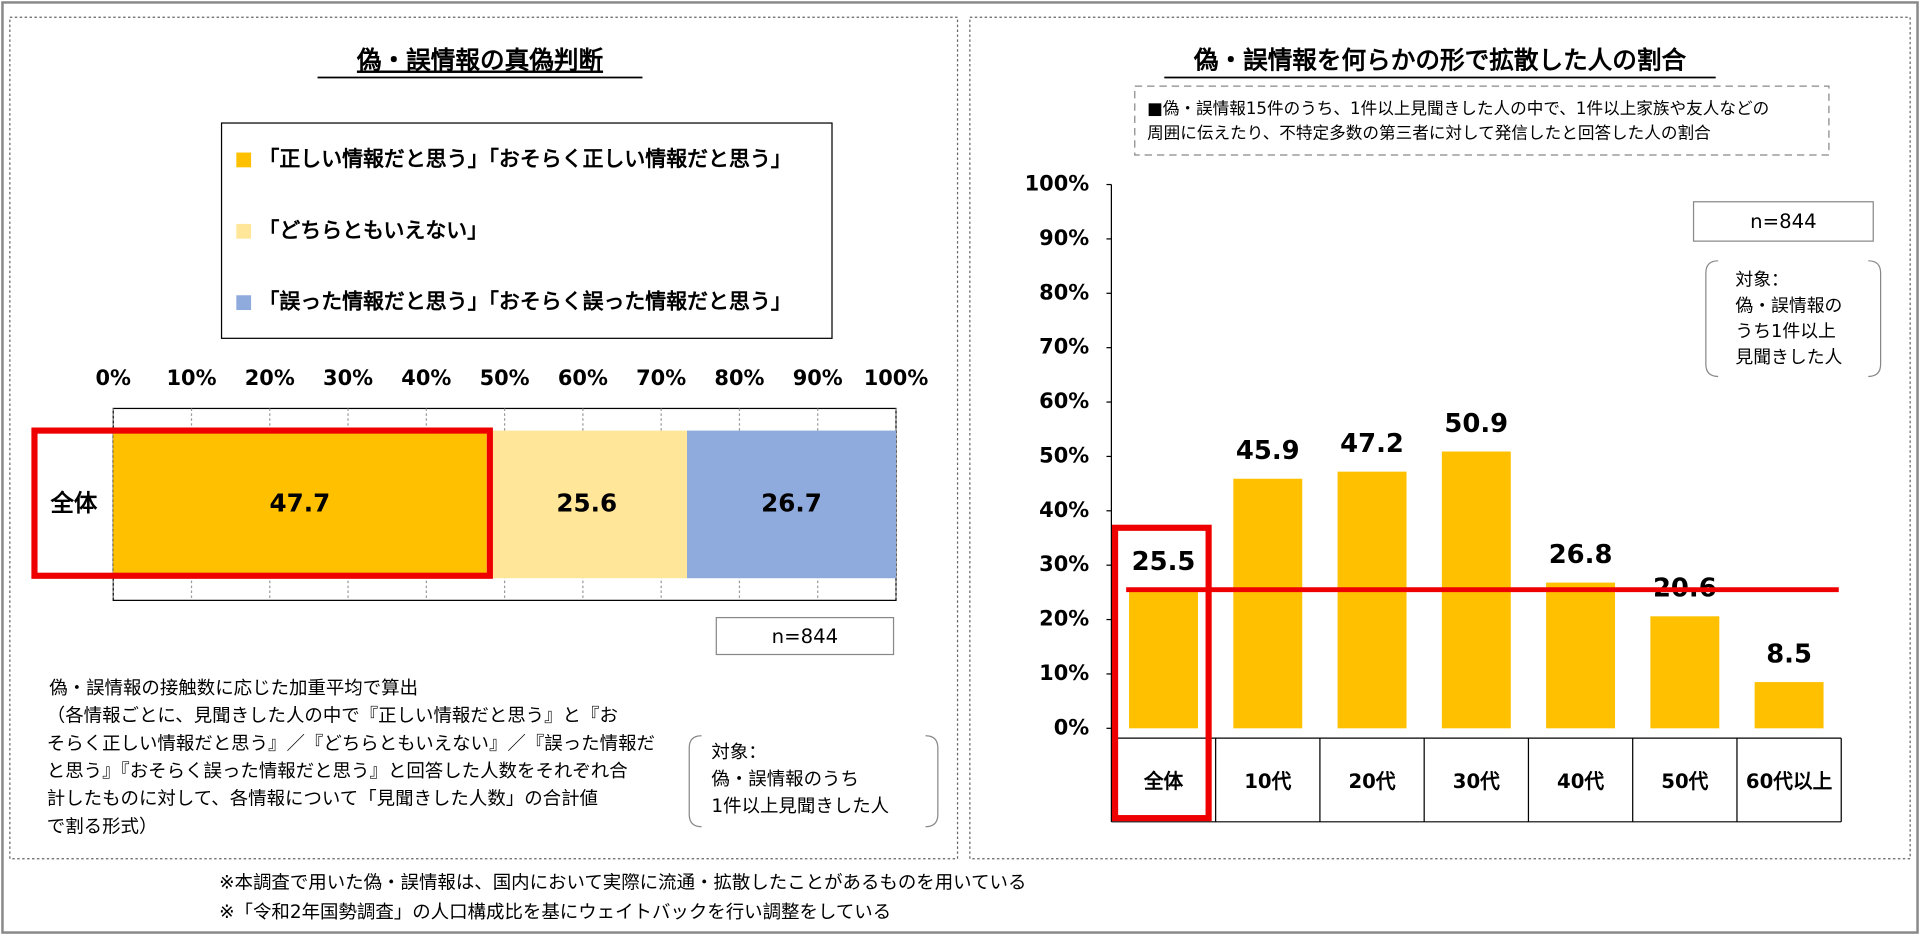 The height and width of the screenshot is (935, 1920). Describe the element at coordinates (526, 230) in the screenshot. I see `legend-box` at that location.